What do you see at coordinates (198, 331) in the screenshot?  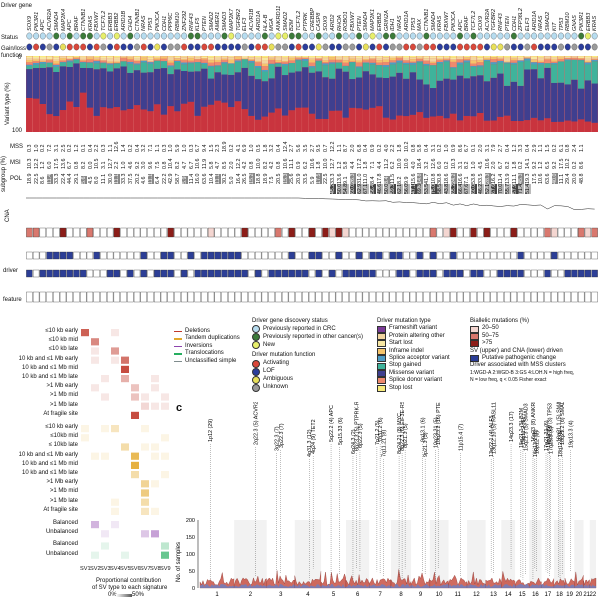 I see `sv-legend-label: Deletions` at bounding box center [198, 331].